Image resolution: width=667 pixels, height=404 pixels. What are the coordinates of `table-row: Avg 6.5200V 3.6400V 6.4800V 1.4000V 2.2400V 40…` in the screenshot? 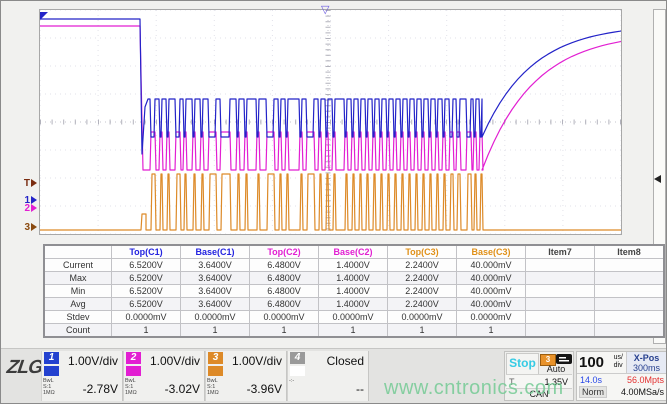 It's located at (354, 304).